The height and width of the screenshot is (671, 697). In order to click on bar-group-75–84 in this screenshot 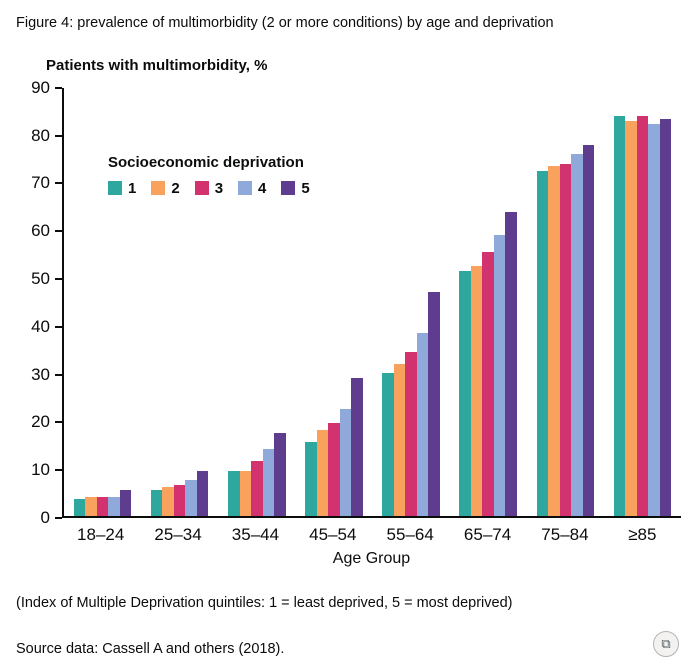, I will do `click(565, 302)`.